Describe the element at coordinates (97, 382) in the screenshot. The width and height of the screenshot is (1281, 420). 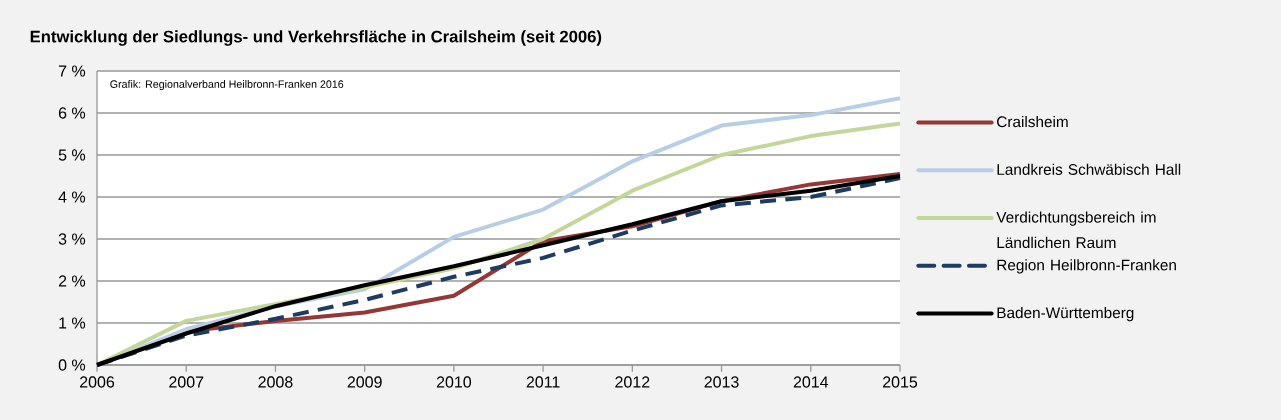
I see `x-tick-label: 2006` at that location.